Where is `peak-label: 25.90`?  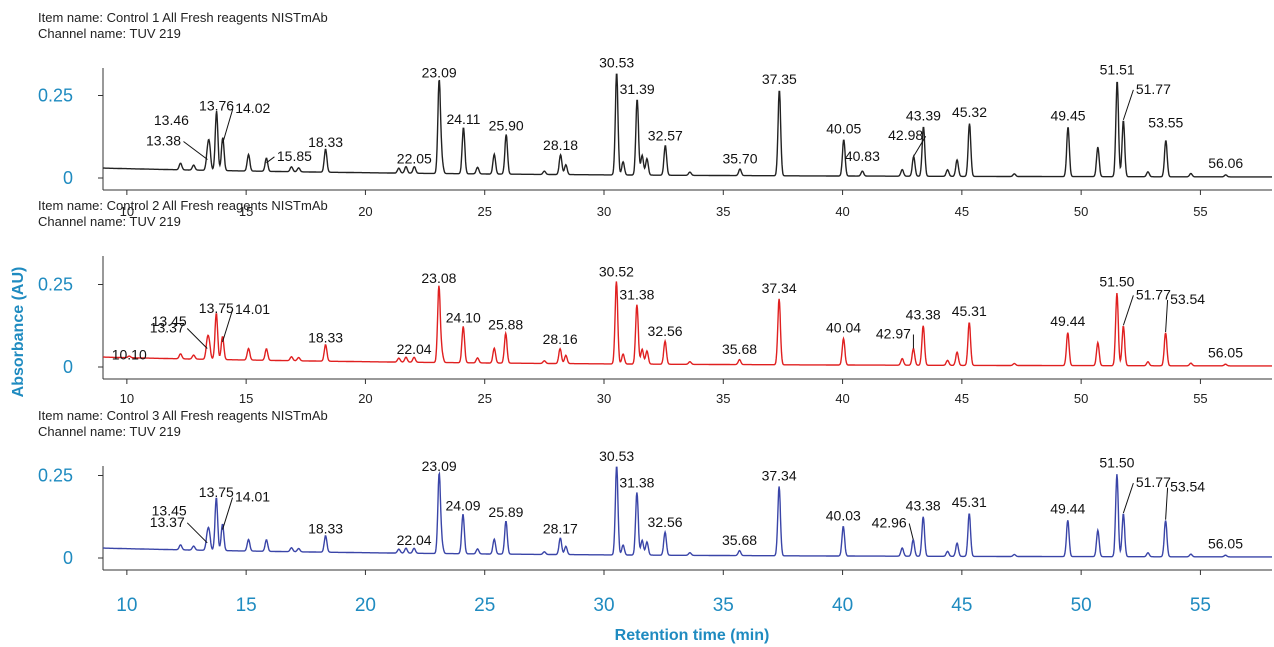 peak-label: 25.90 is located at coordinates (506, 125).